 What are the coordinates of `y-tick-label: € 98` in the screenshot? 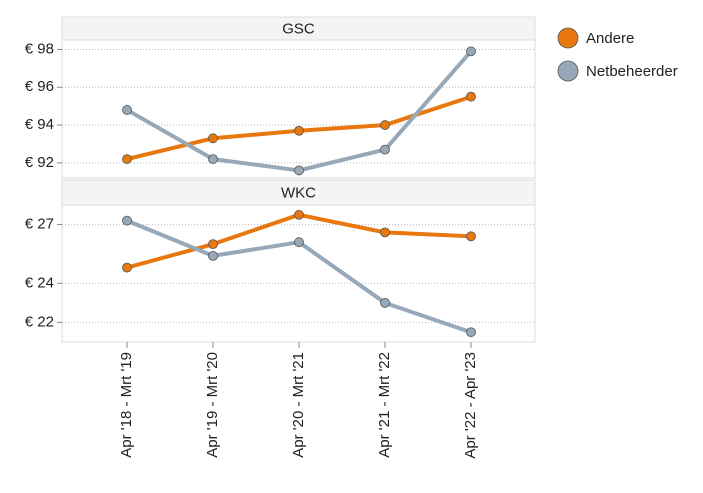 It's located at (39, 48).